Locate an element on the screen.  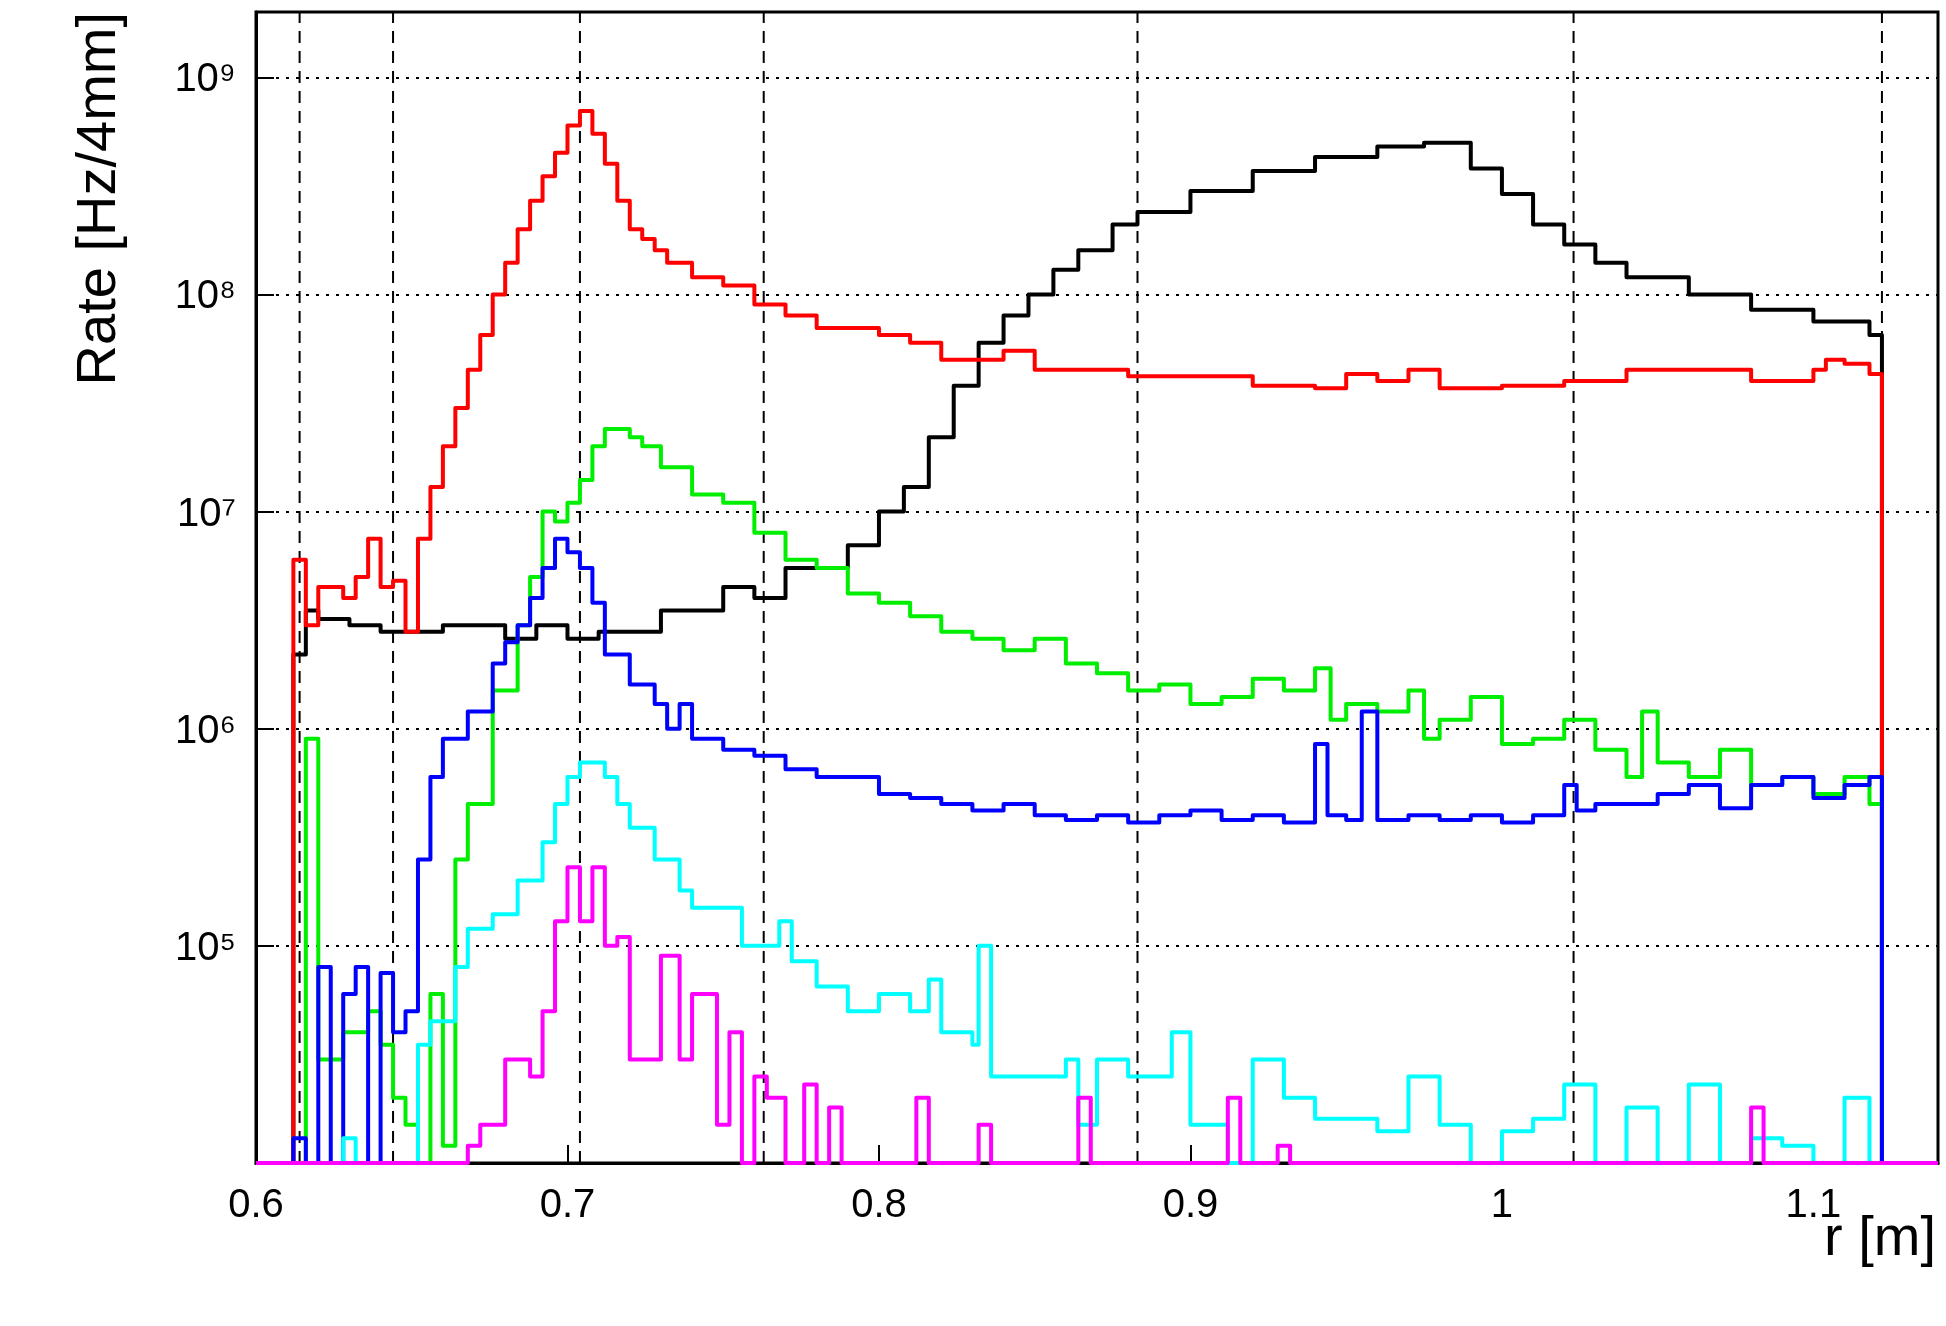
x-tick-label: 1 is located at coordinates (1502, 1203).